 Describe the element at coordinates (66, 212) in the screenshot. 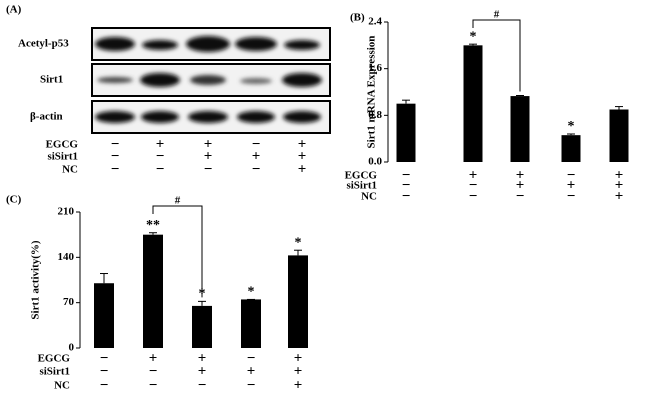

I see `y-tick-label: 210` at that location.